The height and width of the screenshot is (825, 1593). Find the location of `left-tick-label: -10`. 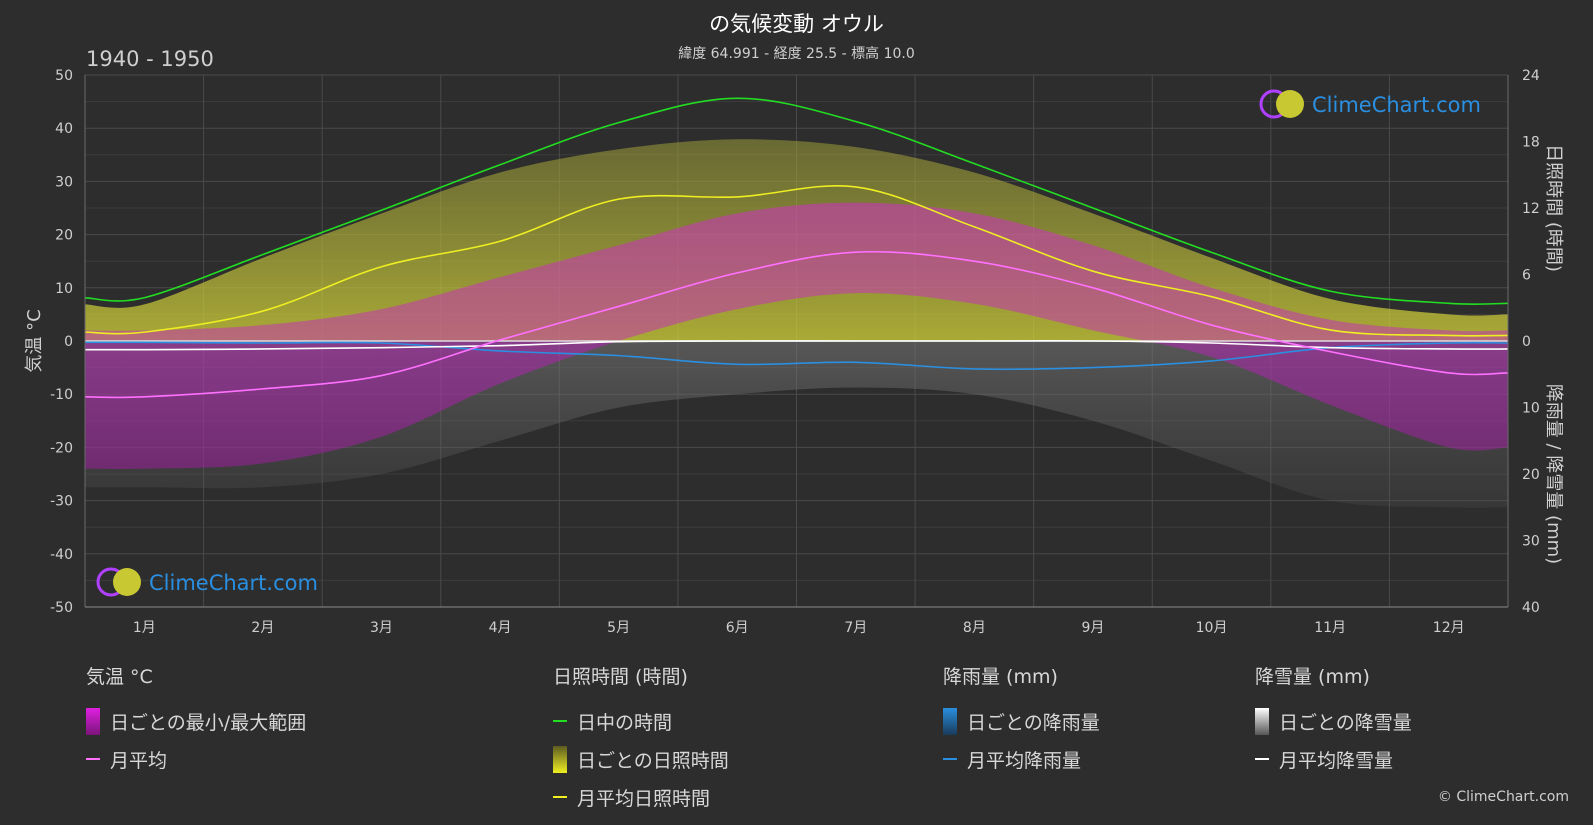

left-tick-label: -10 is located at coordinates (61, 395).